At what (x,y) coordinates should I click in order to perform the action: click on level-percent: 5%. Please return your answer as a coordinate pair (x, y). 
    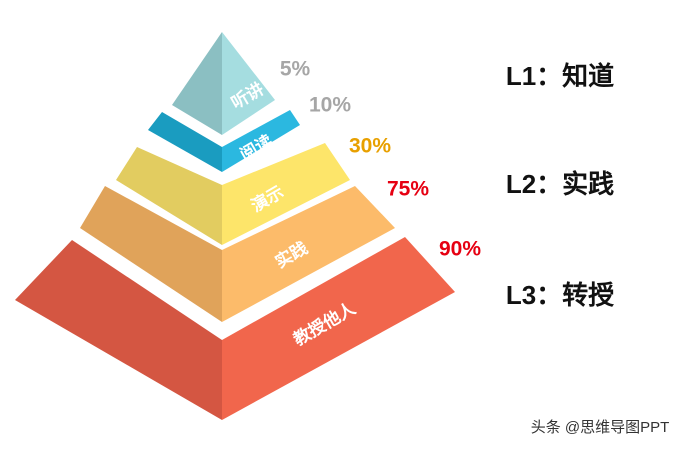
    Looking at the image, I should click on (295, 69).